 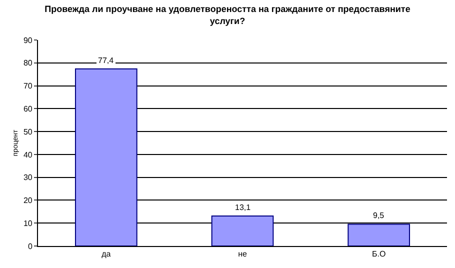 I want to click on y-tick-label: 20, so click(x=28, y=201).